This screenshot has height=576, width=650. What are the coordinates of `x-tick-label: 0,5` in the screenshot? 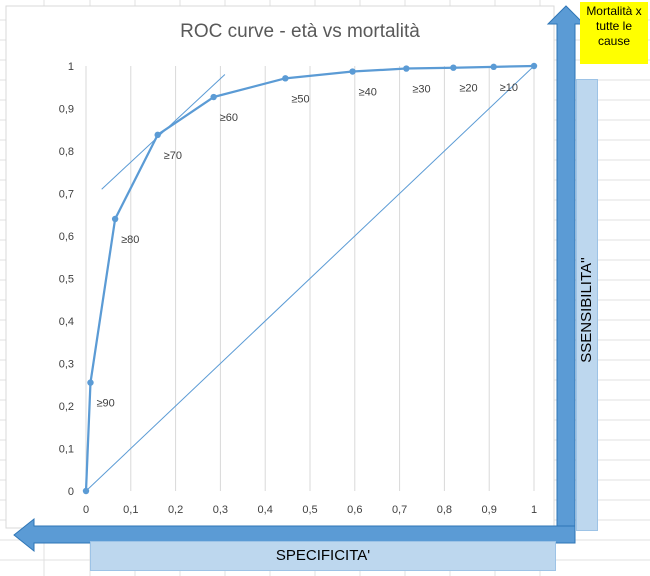 It's located at (309, 510).